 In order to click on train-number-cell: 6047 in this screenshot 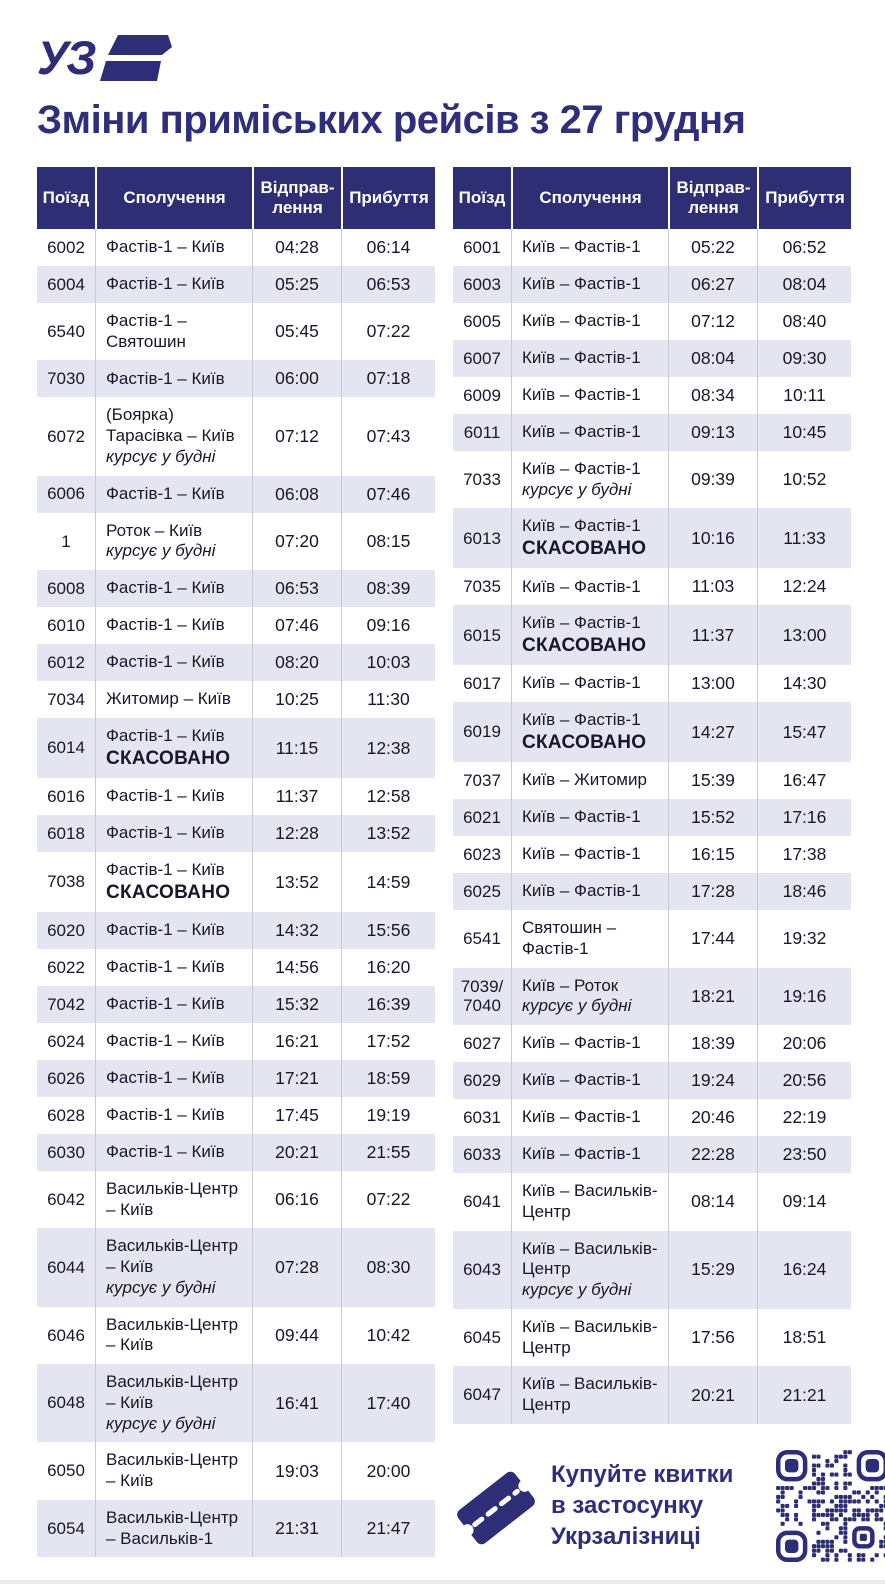, I will do `click(482, 1395)`.